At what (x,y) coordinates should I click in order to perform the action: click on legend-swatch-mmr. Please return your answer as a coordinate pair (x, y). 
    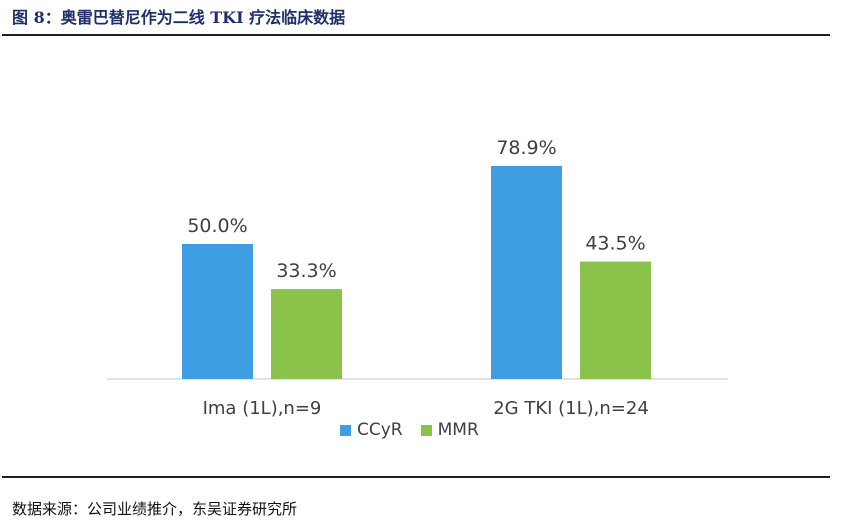
    Looking at the image, I should click on (426, 430).